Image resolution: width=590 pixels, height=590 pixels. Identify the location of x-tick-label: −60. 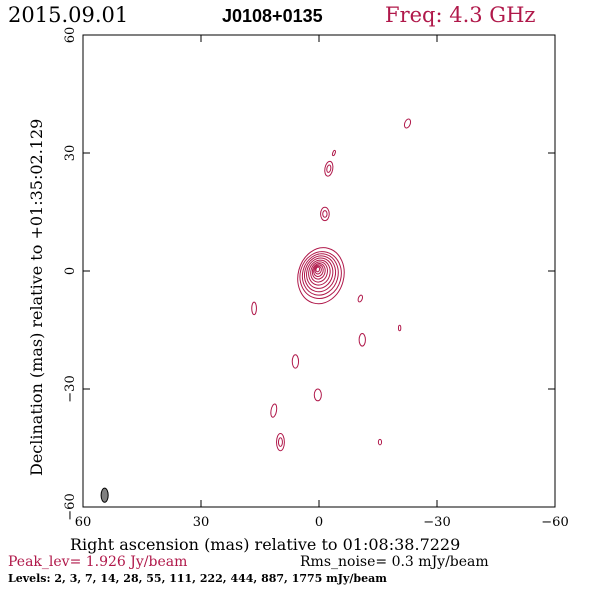
(554, 522).